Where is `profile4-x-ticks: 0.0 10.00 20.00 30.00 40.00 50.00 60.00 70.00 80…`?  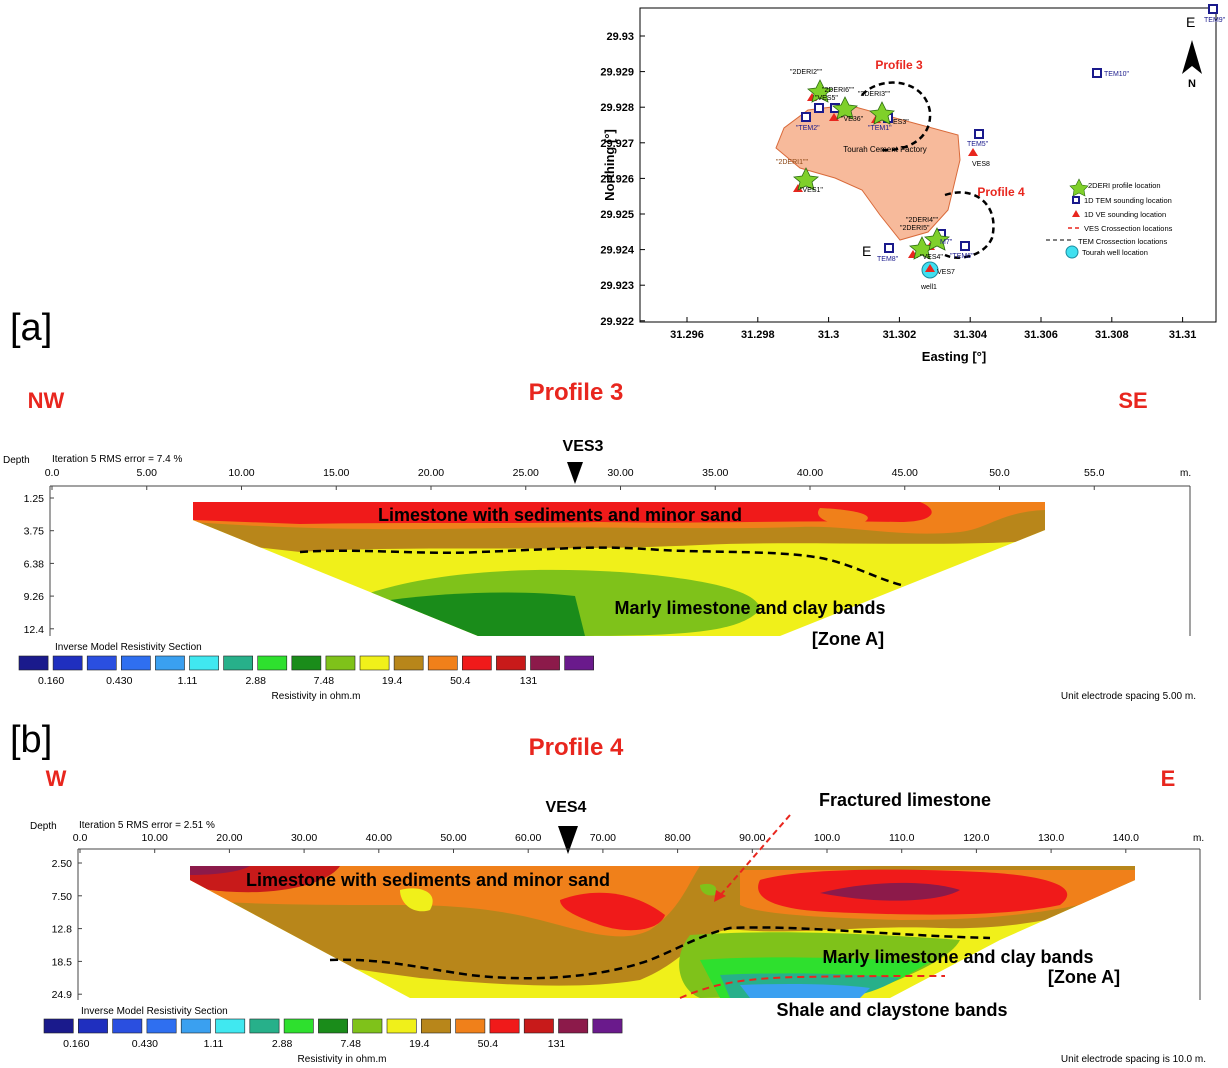 profile4-x-ticks: 0.0 10.00 20.00 30.00 40.00 50.00 60.00 70.00 80… is located at coordinates (606, 842).